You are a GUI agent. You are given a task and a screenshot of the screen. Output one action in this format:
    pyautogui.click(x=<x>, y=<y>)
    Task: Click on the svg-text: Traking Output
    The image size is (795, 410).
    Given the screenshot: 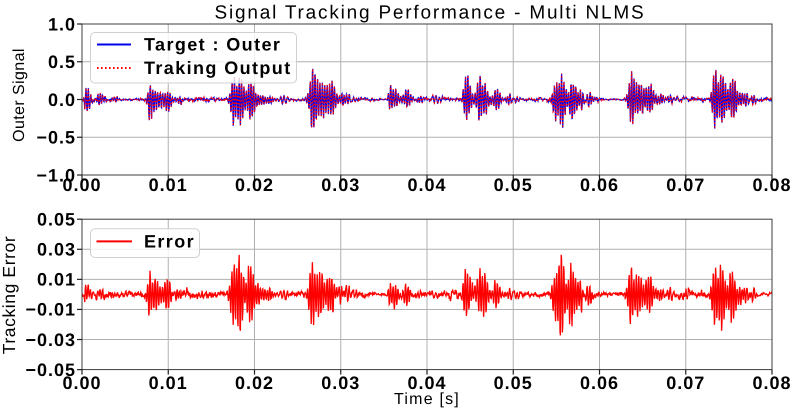 What is the action you would take?
    pyautogui.click(x=218, y=68)
    